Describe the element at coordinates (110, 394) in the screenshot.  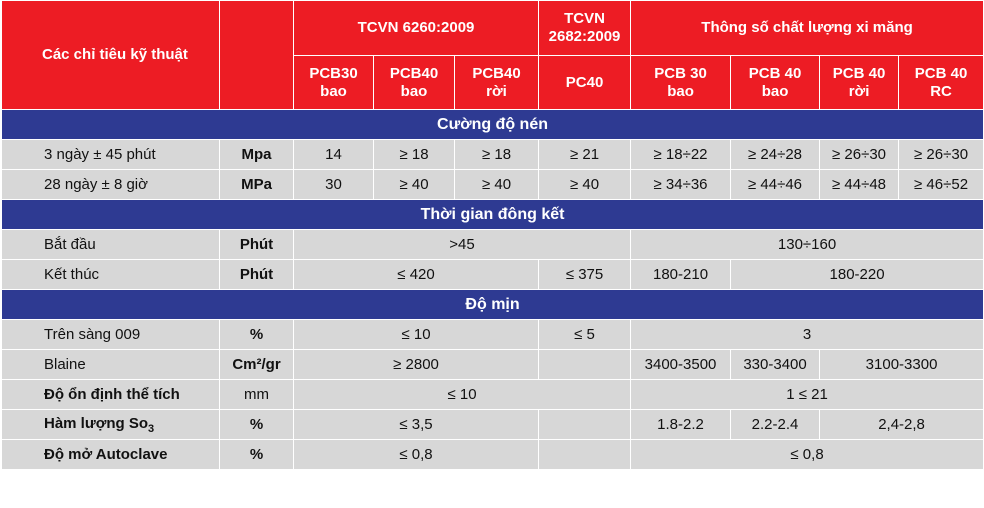
I see `row-label: Độ ổn định thể tích` at that location.